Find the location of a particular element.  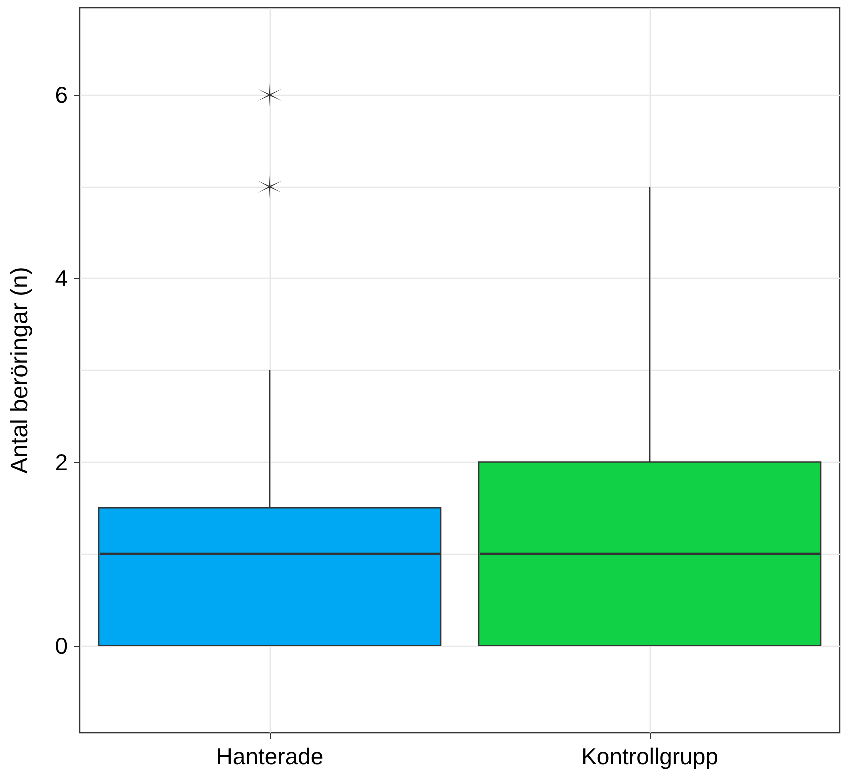

y-tick-label: 2 is located at coordinates (61, 462).